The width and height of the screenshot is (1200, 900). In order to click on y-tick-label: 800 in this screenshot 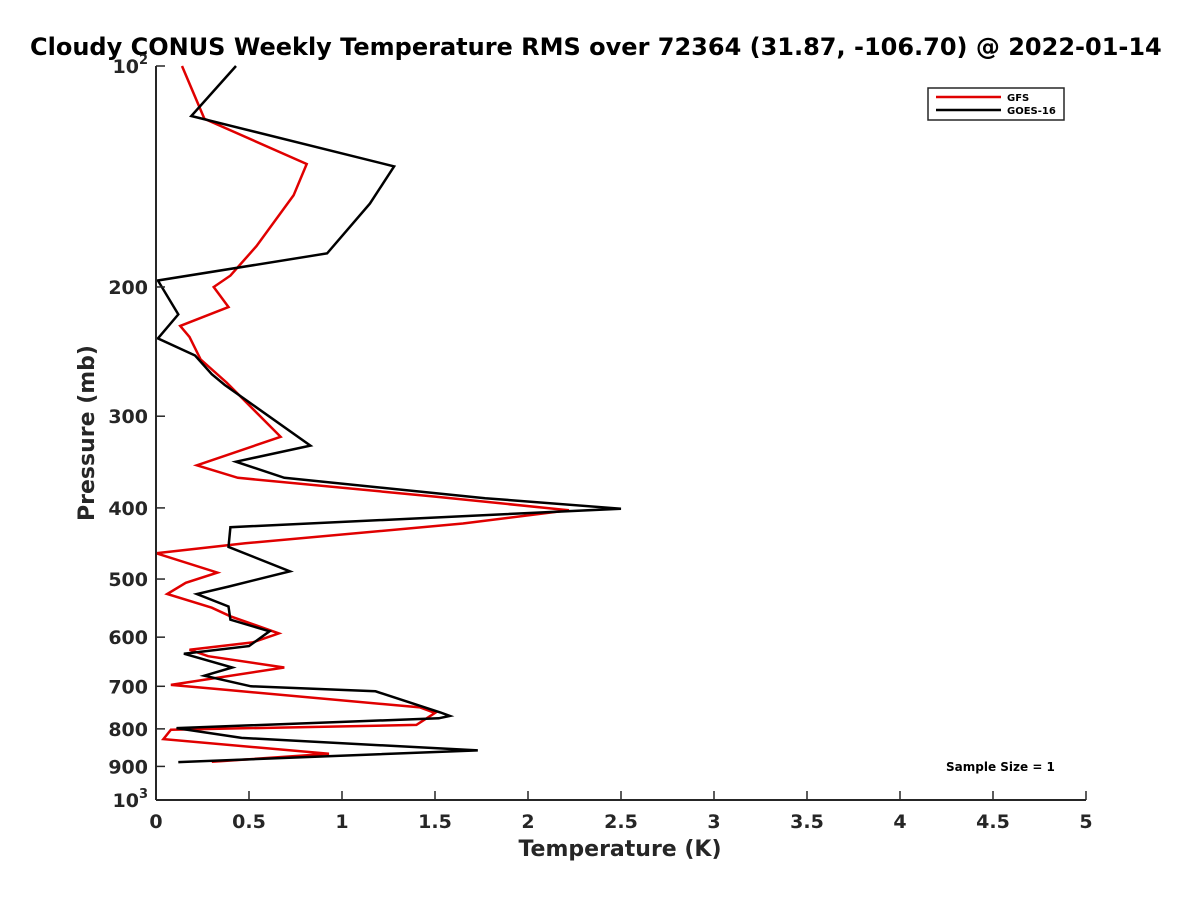, I will do `click(128, 730)`.